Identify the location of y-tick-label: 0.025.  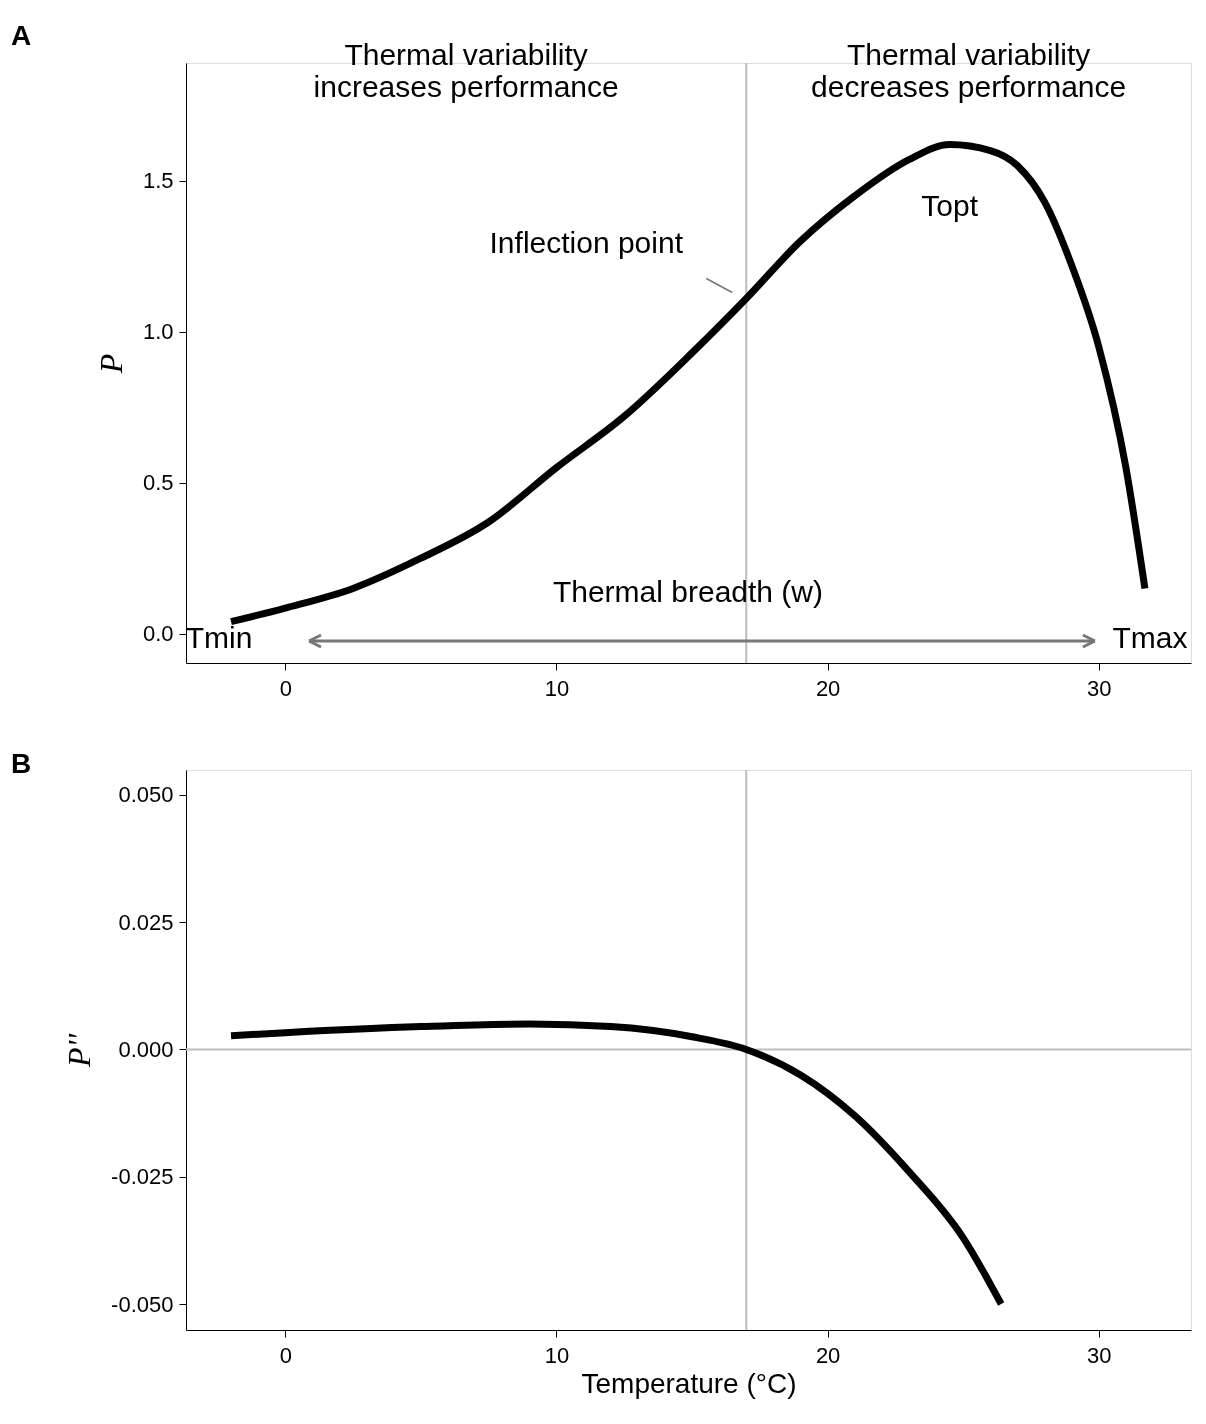
(146, 922).